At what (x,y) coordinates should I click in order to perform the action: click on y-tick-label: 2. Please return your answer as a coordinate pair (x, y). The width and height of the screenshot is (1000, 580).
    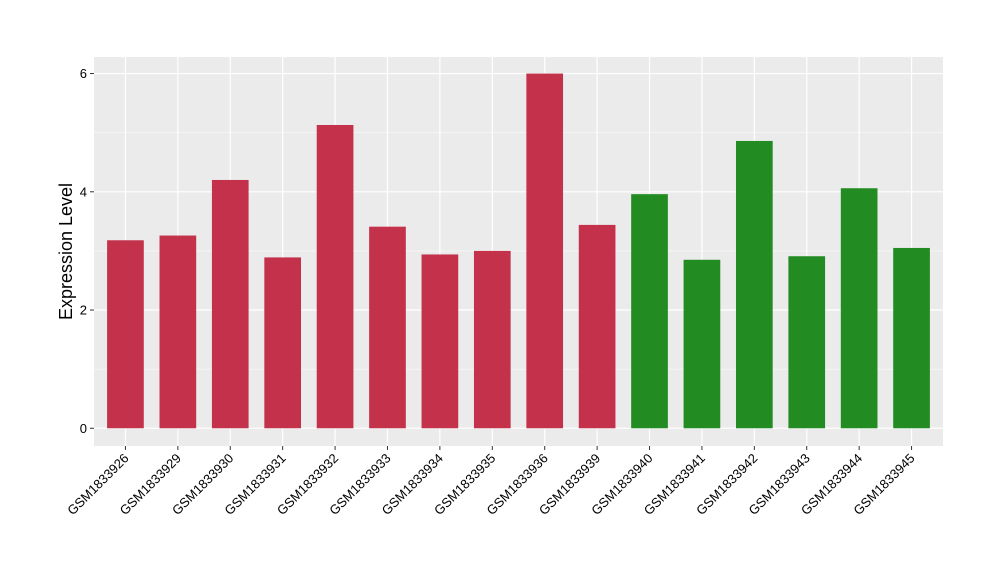
    Looking at the image, I should click on (83, 310).